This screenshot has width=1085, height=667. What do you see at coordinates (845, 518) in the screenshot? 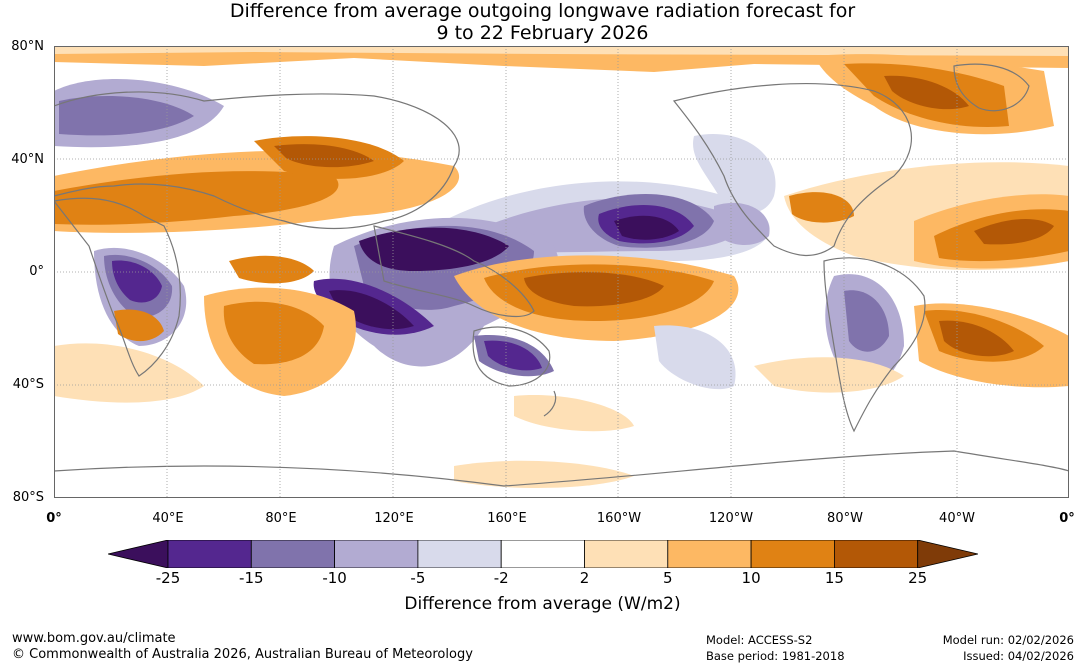
I see `lon-label-80w: 80°W` at bounding box center [845, 518].